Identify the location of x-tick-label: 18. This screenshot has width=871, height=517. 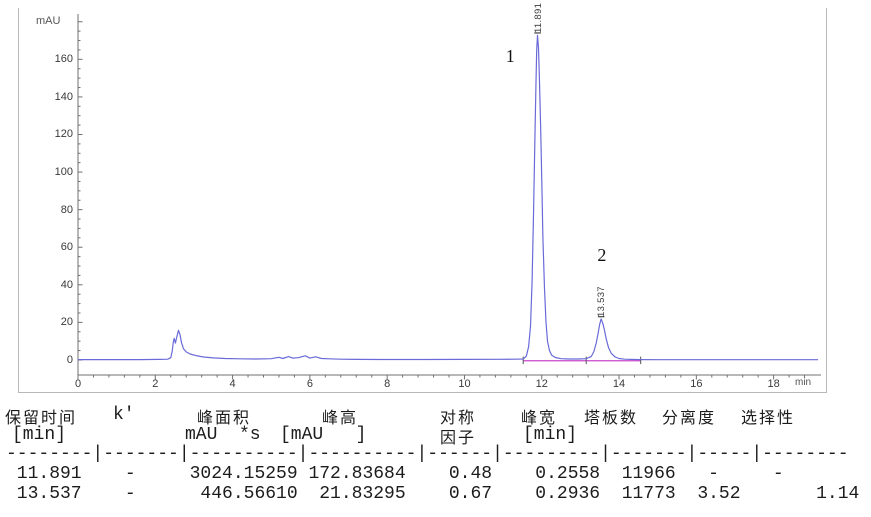
(773, 384).